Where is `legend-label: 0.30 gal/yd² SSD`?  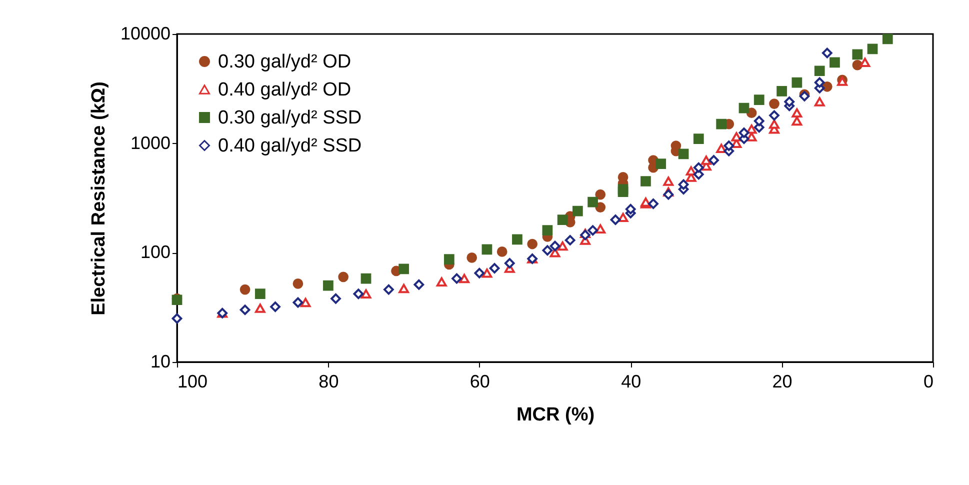
legend-label: 0.30 gal/yd² SSD is located at coordinates (290, 118).